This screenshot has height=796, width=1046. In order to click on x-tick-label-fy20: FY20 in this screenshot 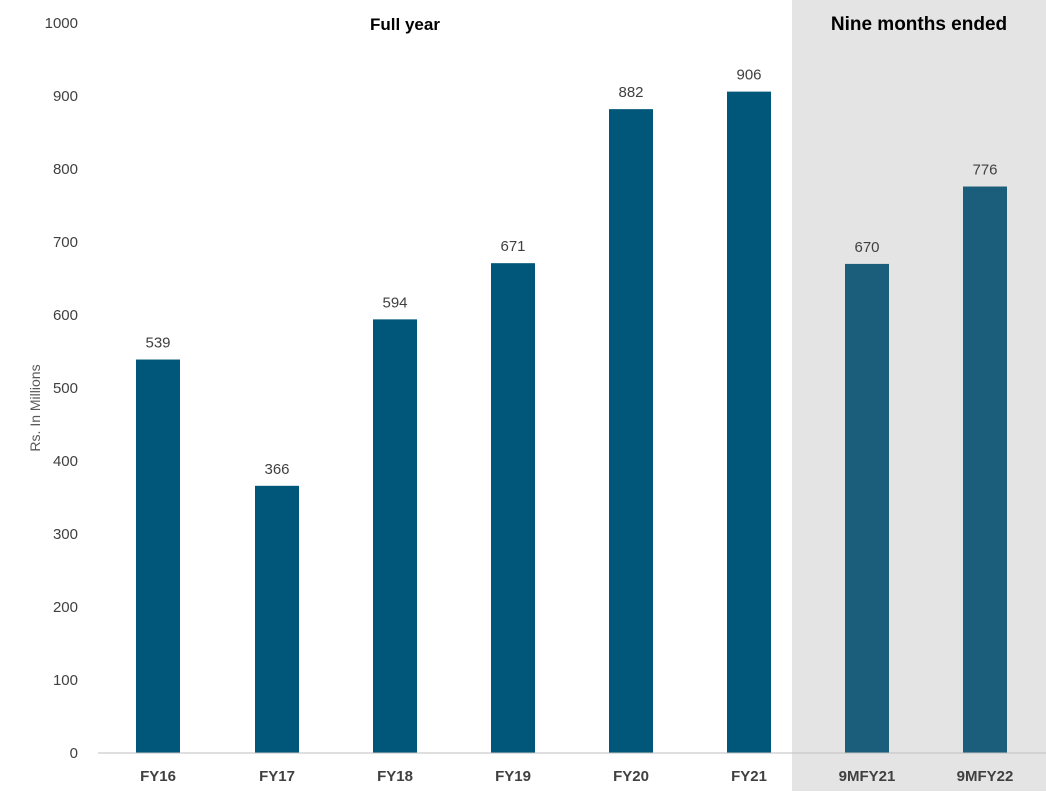, I will do `click(631, 776)`.